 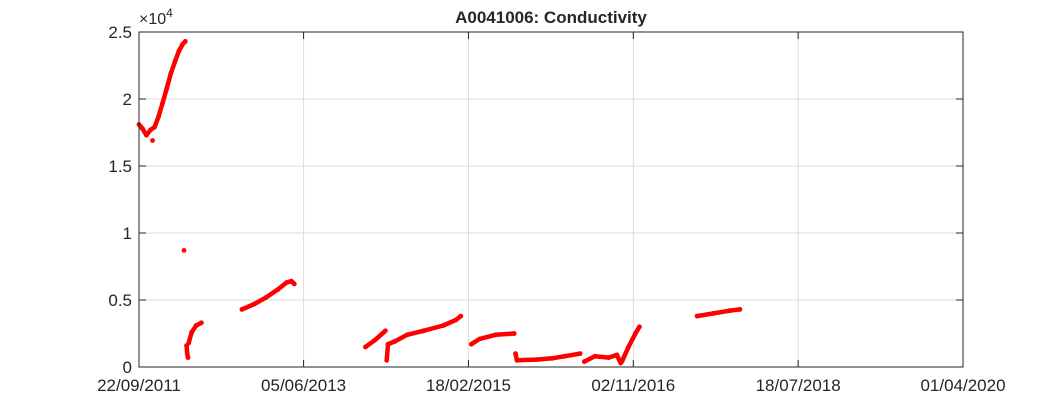 What do you see at coordinates (127, 367) in the screenshot?
I see `y-tick-label: 0` at bounding box center [127, 367].